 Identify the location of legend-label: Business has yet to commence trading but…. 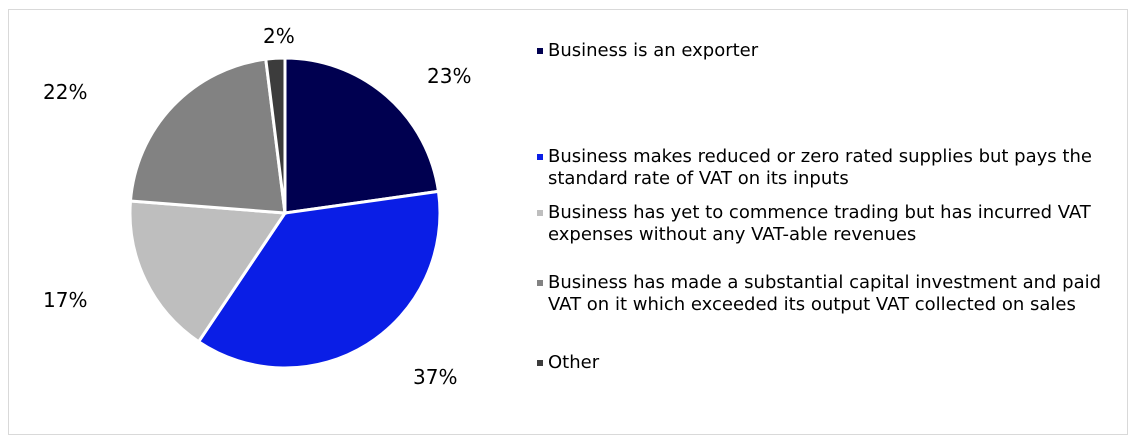
(819, 223).